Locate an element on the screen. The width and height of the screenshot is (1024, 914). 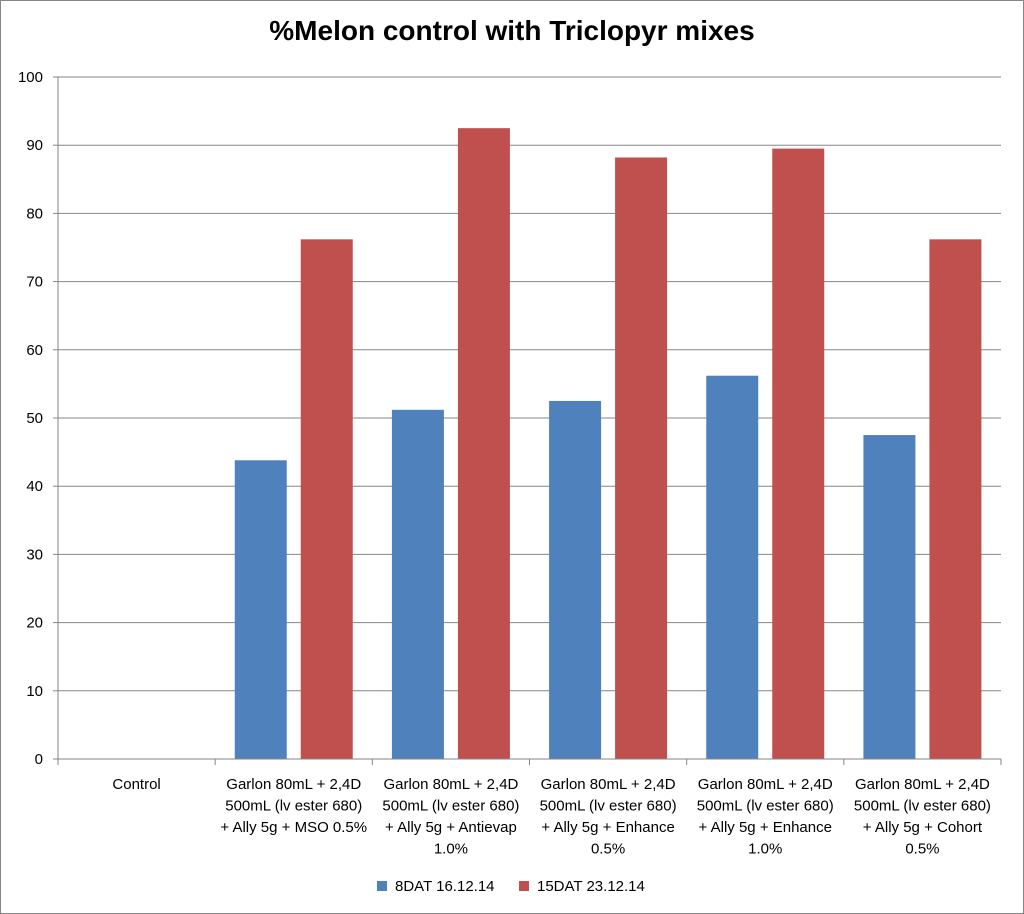
y-tick-label: 100 is located at coordinates (30, 77).